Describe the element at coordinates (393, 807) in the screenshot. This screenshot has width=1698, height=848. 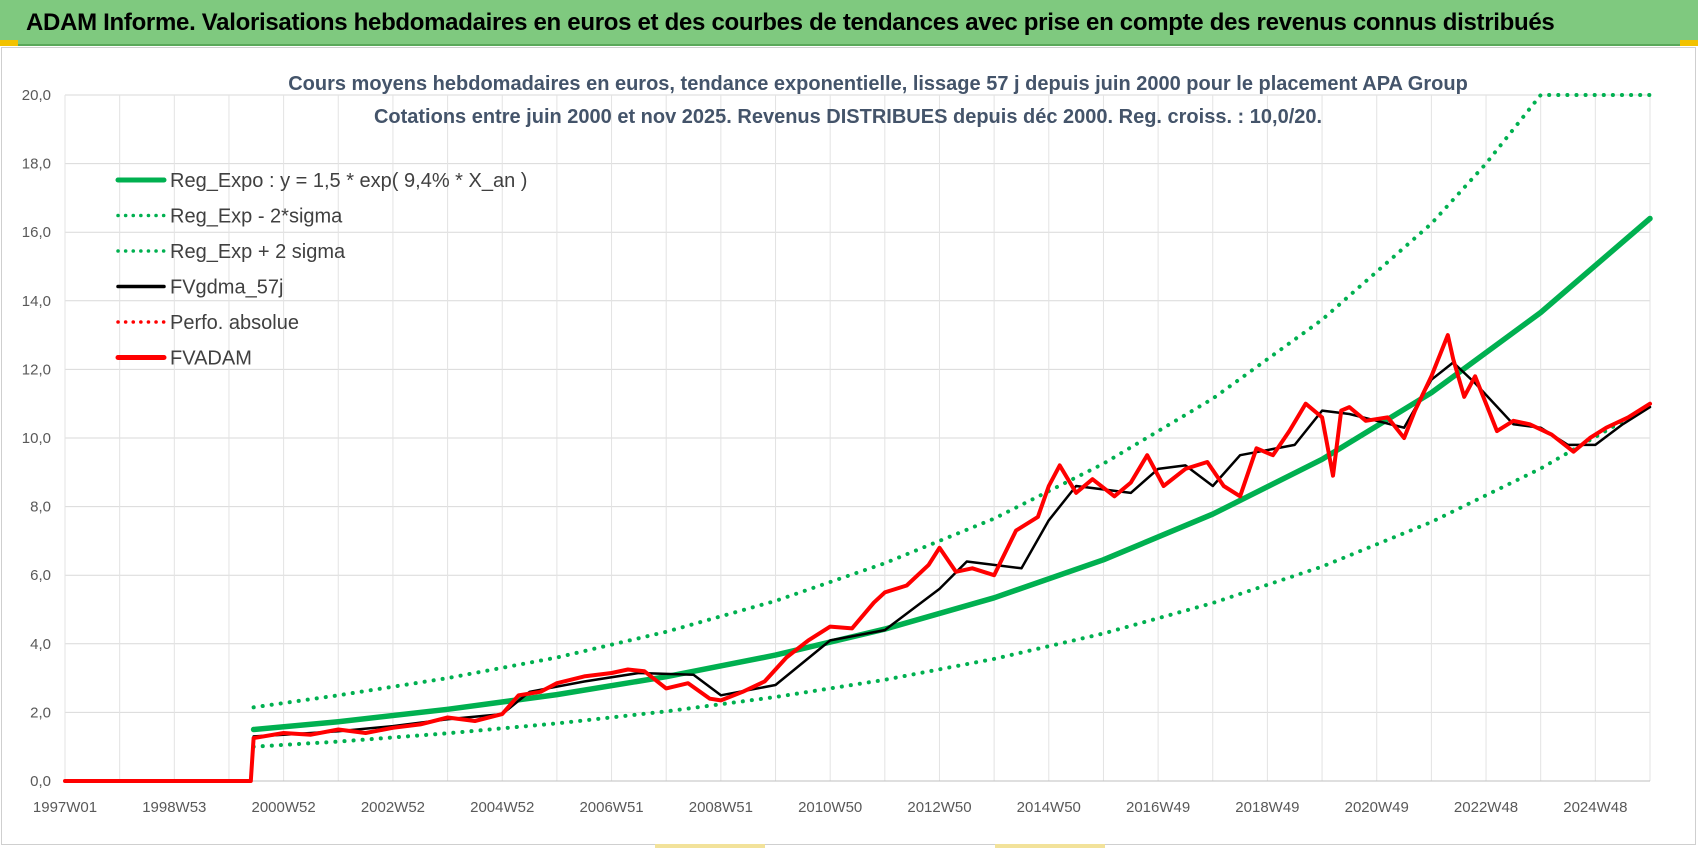
I see `x-tick-label: 2002W52` at that location.